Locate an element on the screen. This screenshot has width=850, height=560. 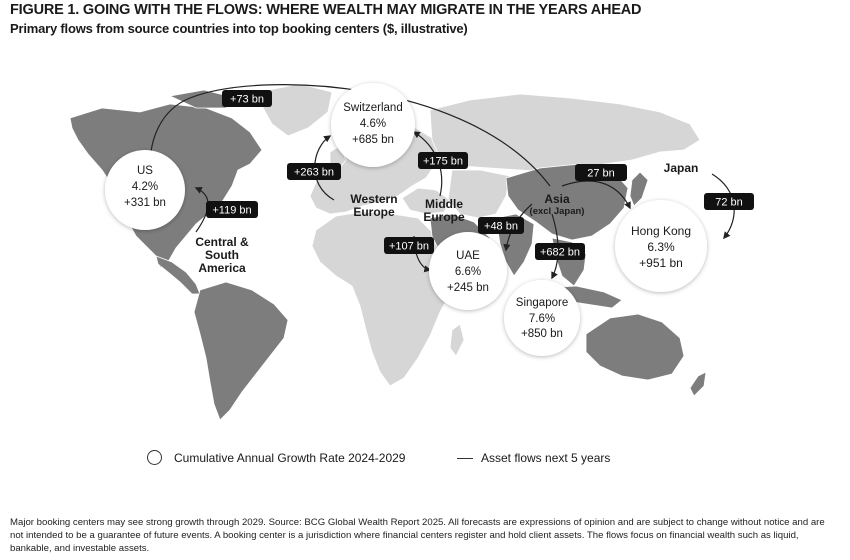
flow-label-asia-singapore-text: +682 bn is located at coordinates (560, 253).